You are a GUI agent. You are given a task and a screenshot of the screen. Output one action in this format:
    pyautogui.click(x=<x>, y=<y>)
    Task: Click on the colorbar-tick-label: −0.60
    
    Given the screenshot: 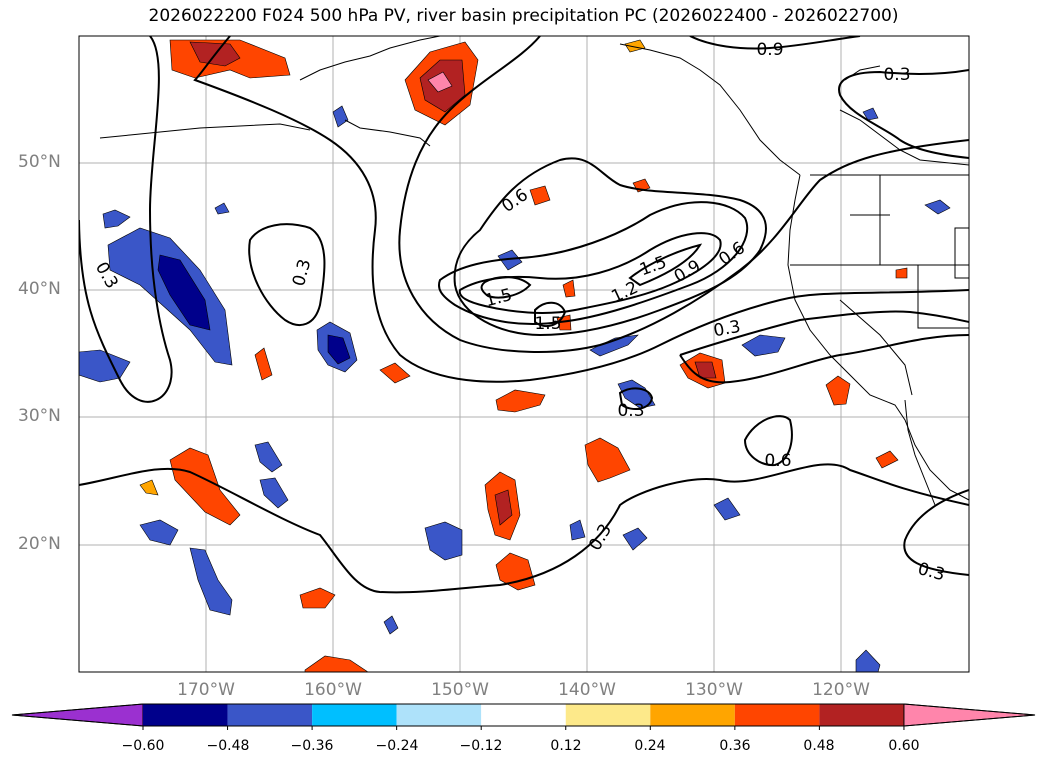 What is the action you would take?
    pyautogui.click(x=143, y=746)
    